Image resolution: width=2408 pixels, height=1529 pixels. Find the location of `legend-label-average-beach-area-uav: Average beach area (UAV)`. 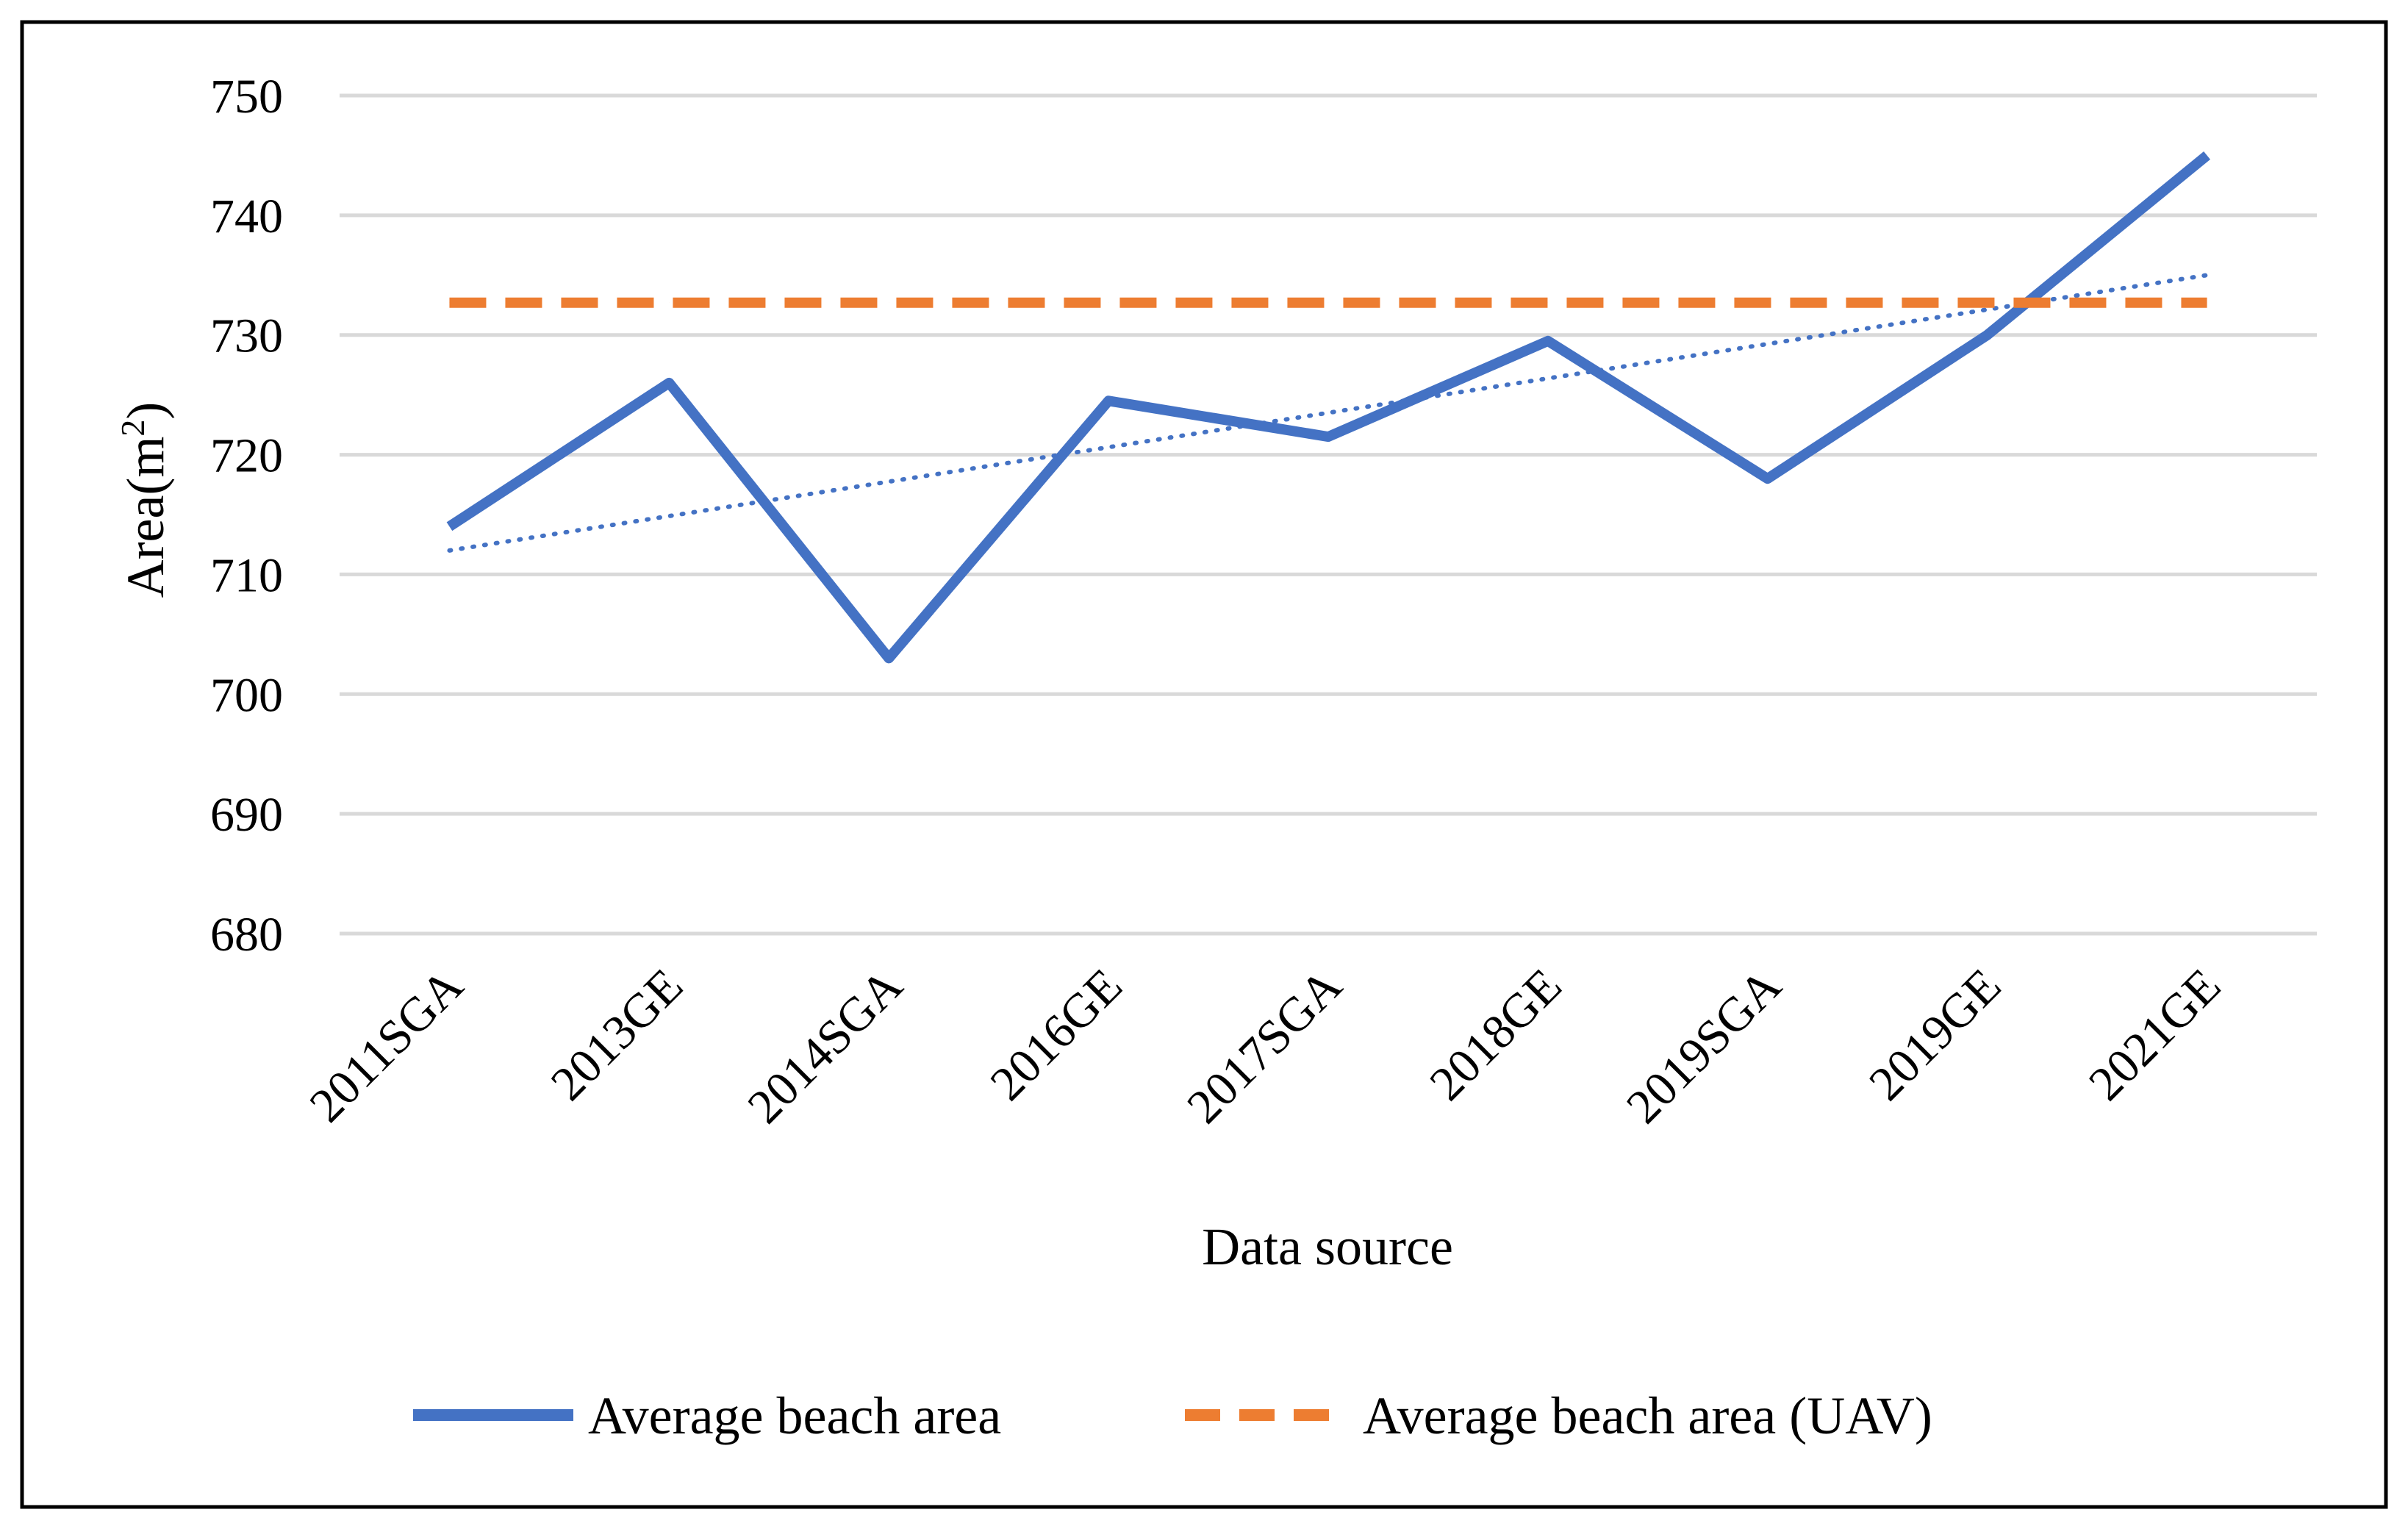

legend-label-average-beach-area-uav: Average beach area (UAV) is located at coordinates (1647, 1416).